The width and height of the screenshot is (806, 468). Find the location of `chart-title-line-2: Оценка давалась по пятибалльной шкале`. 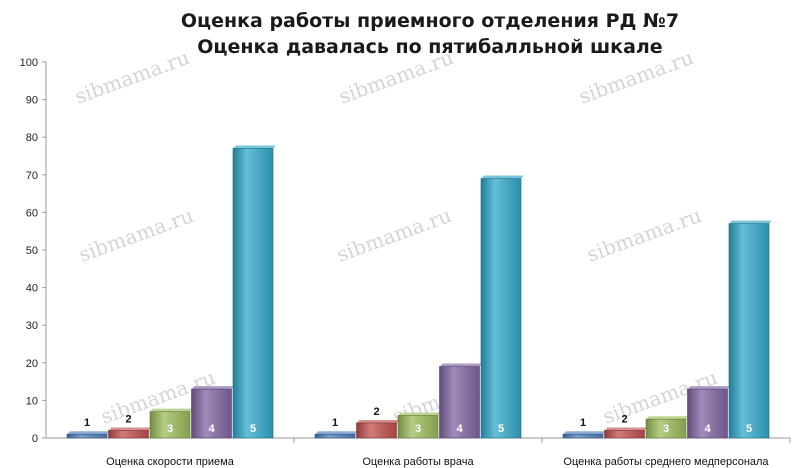

chart-title-line-2: Оценка давалась по пятибалльной шкале is located at coordinates (429, 47).